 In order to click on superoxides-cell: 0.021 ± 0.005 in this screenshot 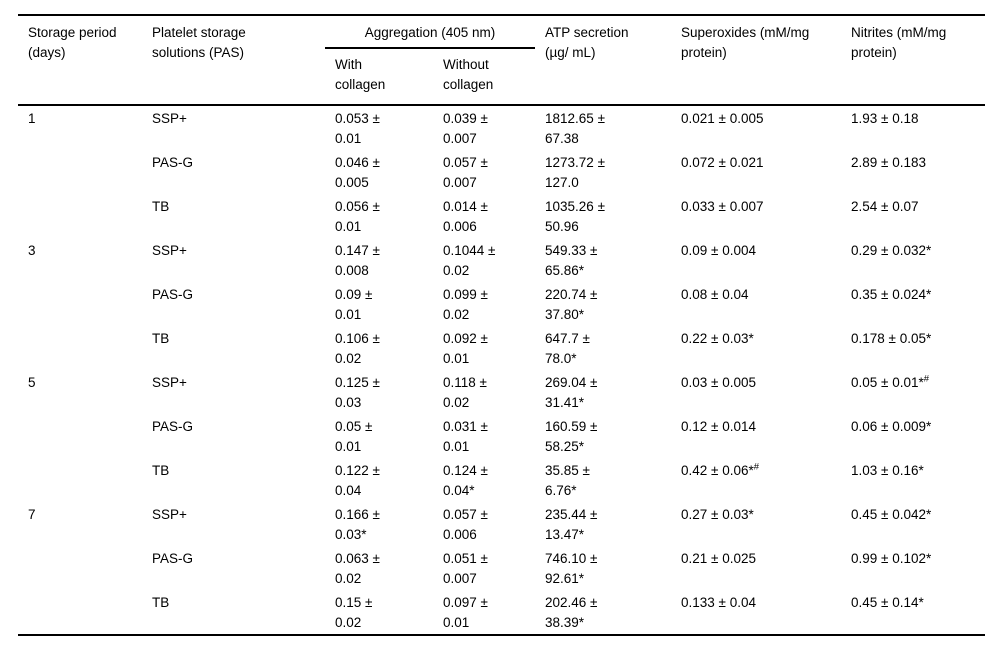, I will do `click(722, 118)`.